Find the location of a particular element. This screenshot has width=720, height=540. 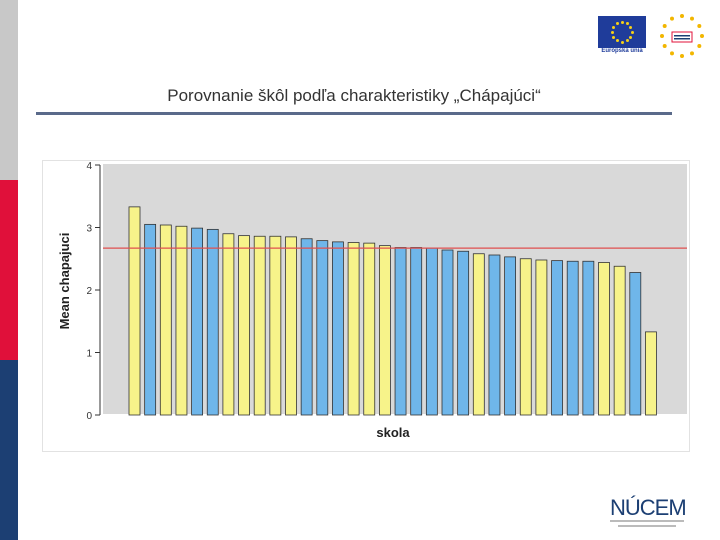

side-band-red is located at coordinates (9, 270).